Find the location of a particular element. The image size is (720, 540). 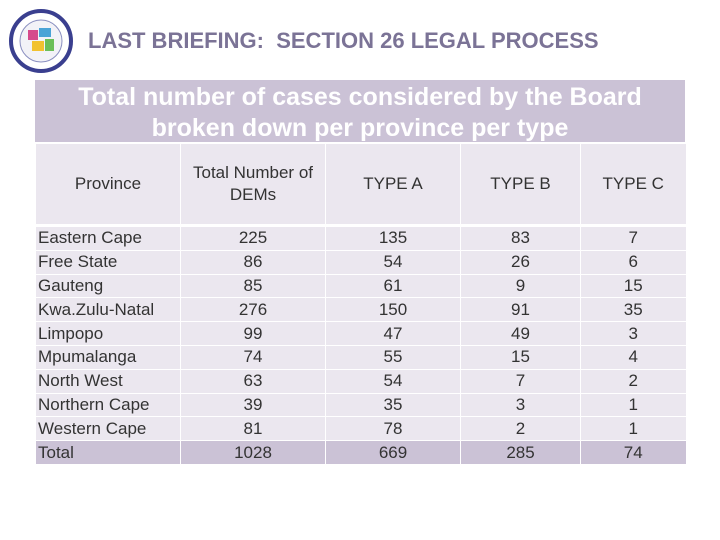

number-cell: 86 is located at coordinates (253, 262).